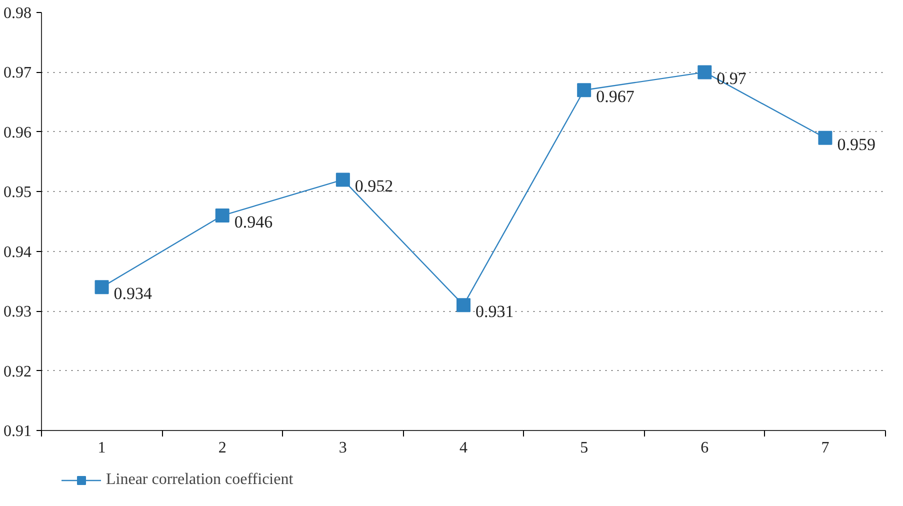 This screenshot has width=903, height=506. I want to click on x-tick-label: 3, so click(342, 448).